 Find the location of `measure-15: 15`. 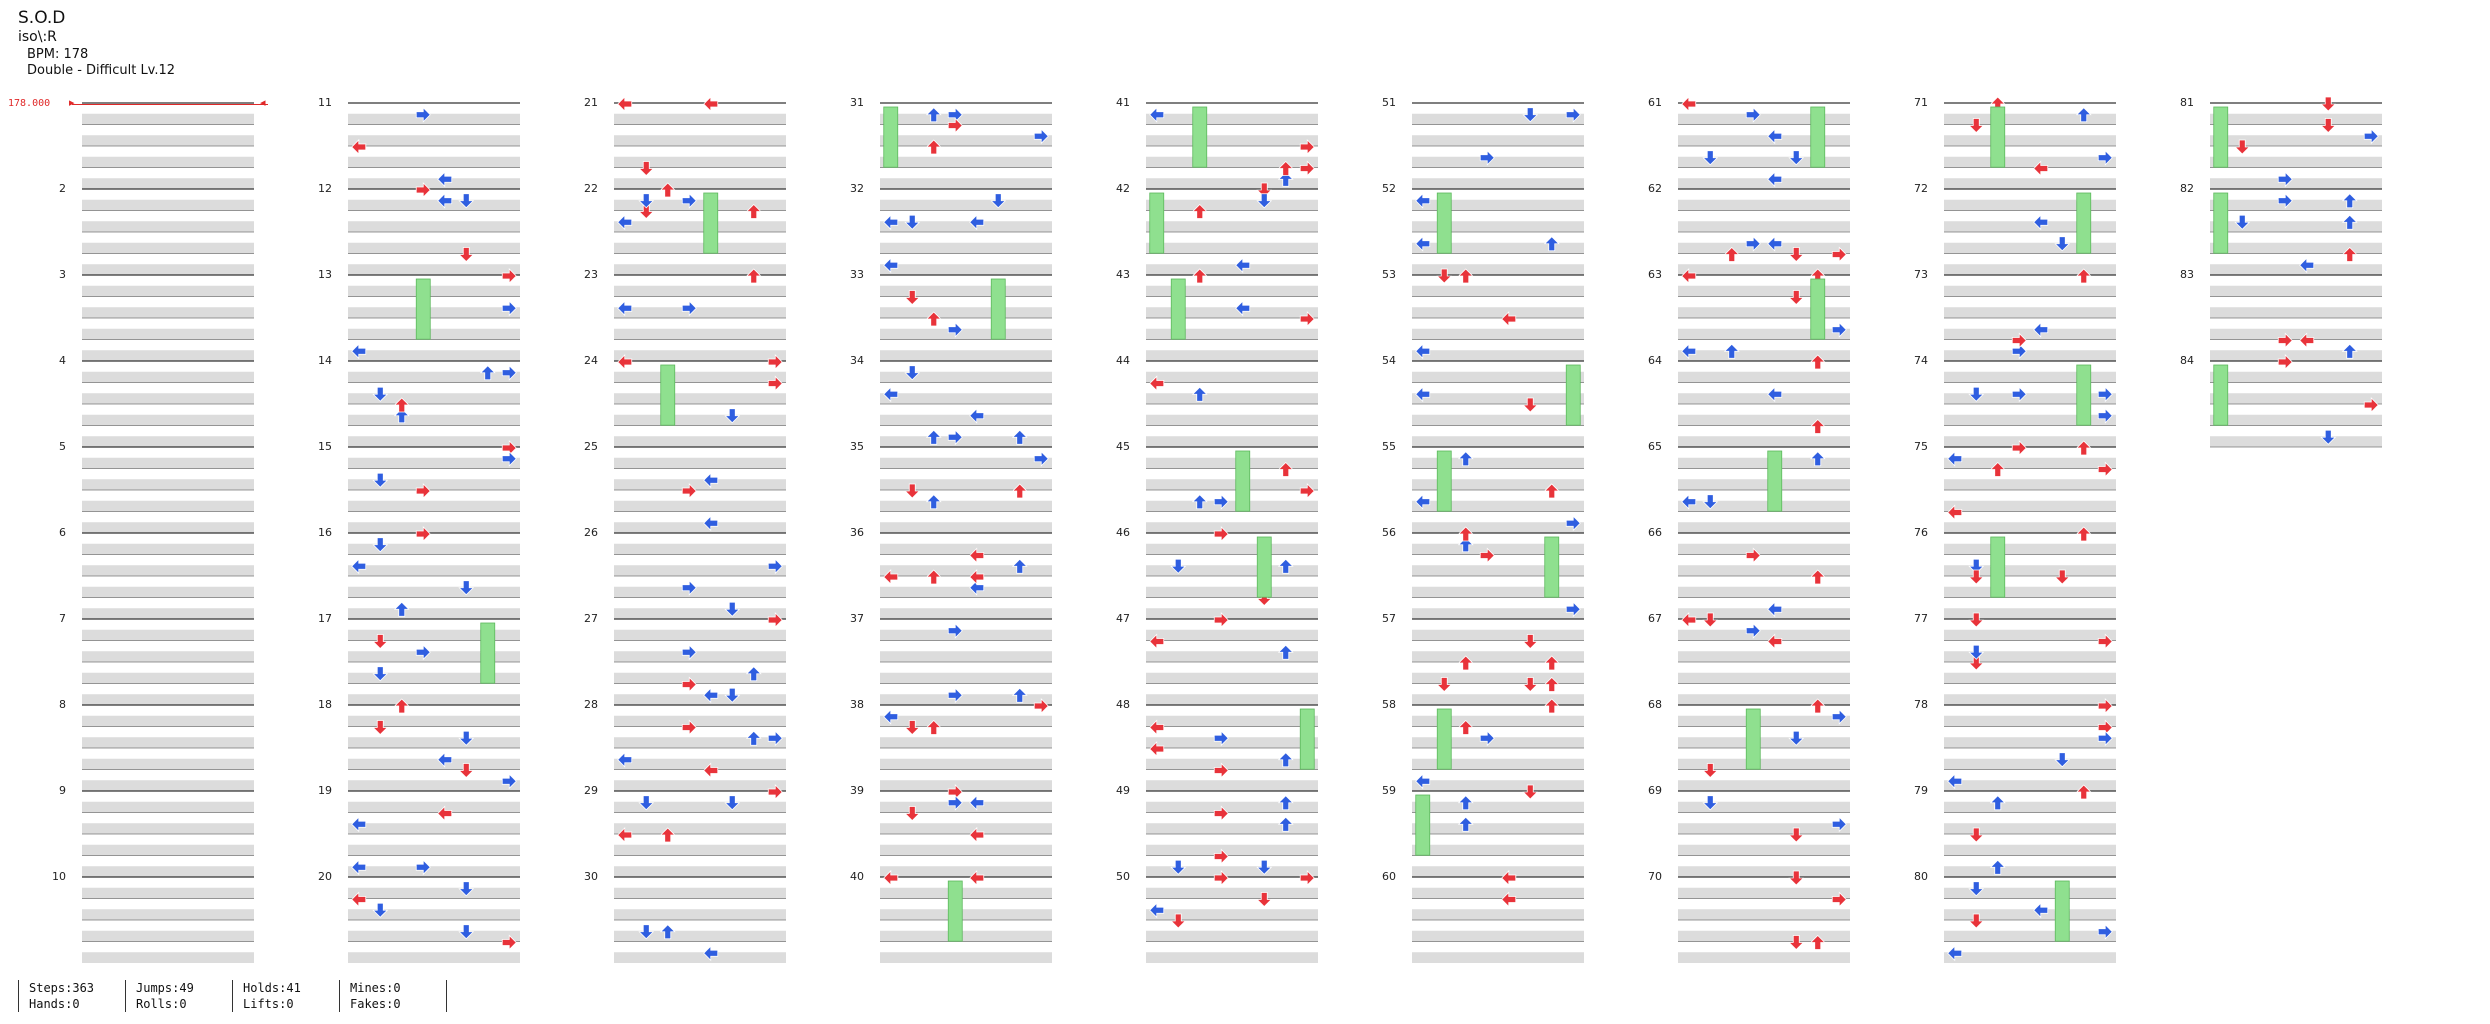

measure-15: 15 is located at coordinates (419, 486).